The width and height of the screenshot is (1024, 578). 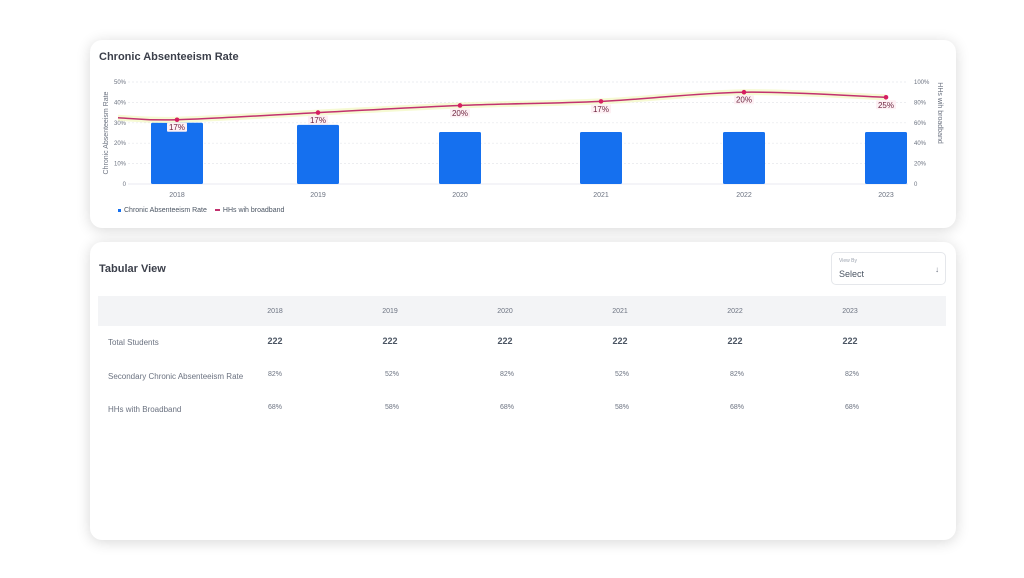 I want to click on x-tick-label: 2021, so click(x=601, y=195).